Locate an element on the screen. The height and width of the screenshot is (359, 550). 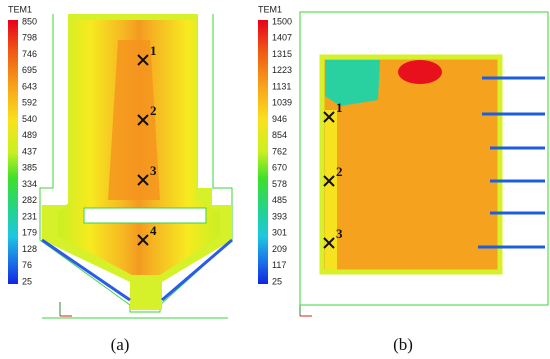
colorbar-label: 850 is located at coordinates (29, 21).